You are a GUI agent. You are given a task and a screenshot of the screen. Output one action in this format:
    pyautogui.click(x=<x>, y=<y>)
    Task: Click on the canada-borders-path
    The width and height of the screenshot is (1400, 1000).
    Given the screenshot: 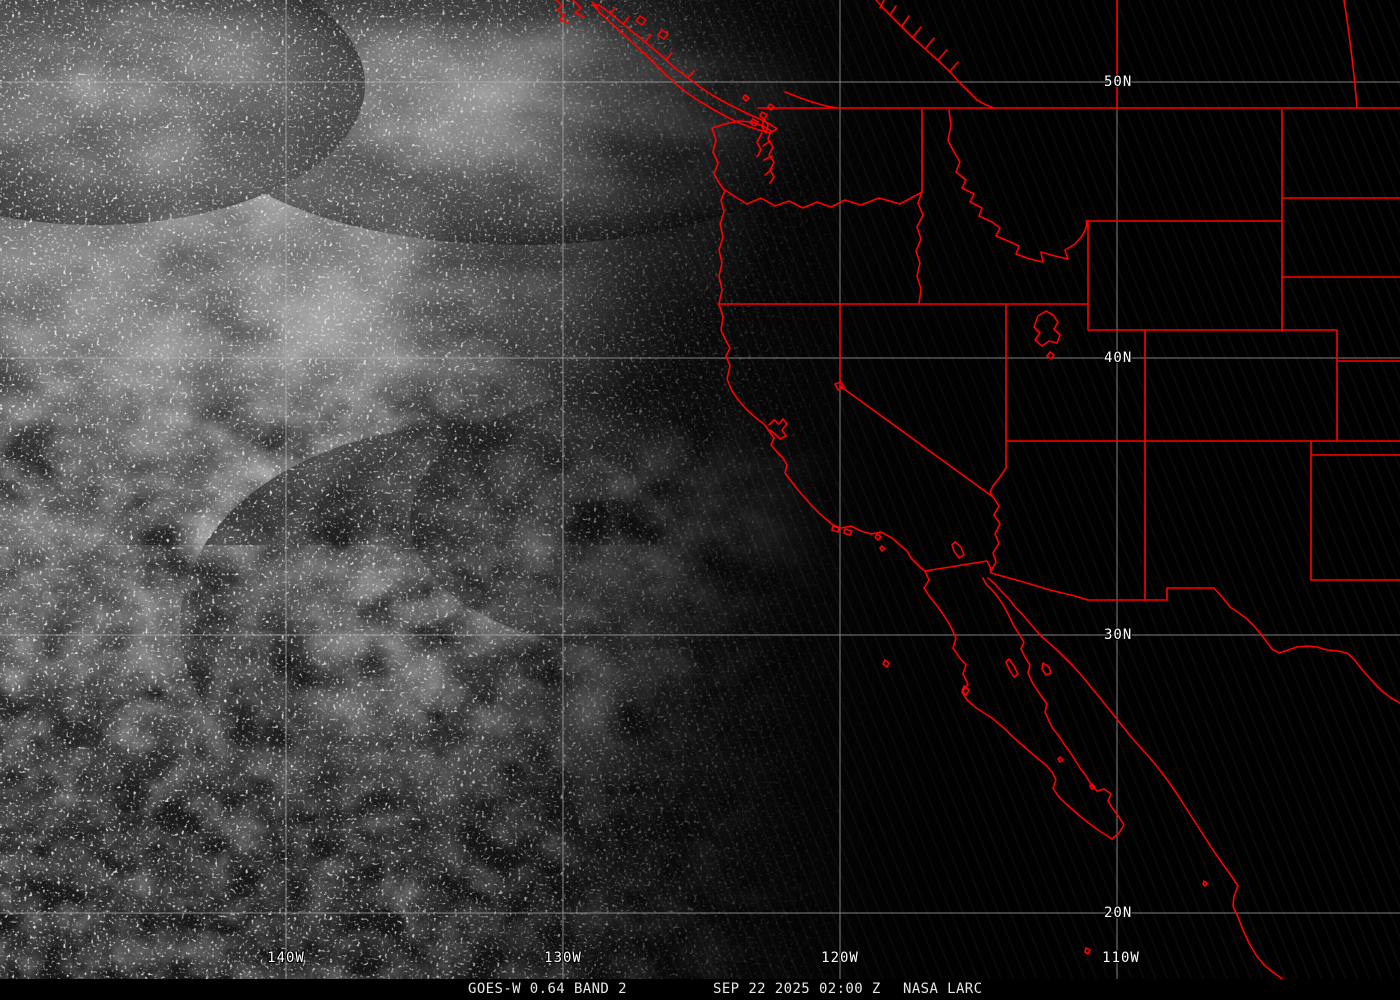 What is the action you would take?
    pyautogui.click(x=1078, y=54)
    